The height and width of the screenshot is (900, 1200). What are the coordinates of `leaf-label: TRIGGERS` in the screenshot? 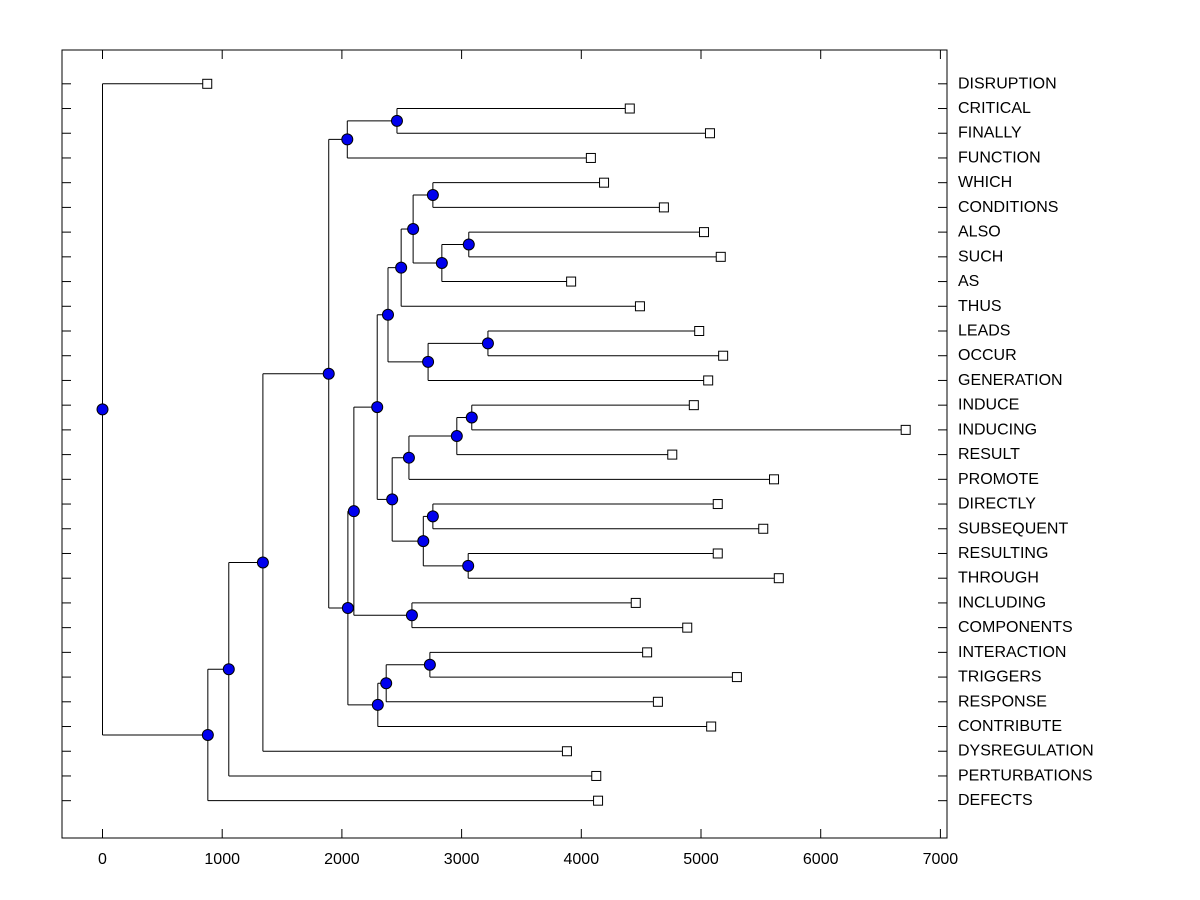 It's located at (1000, 677).